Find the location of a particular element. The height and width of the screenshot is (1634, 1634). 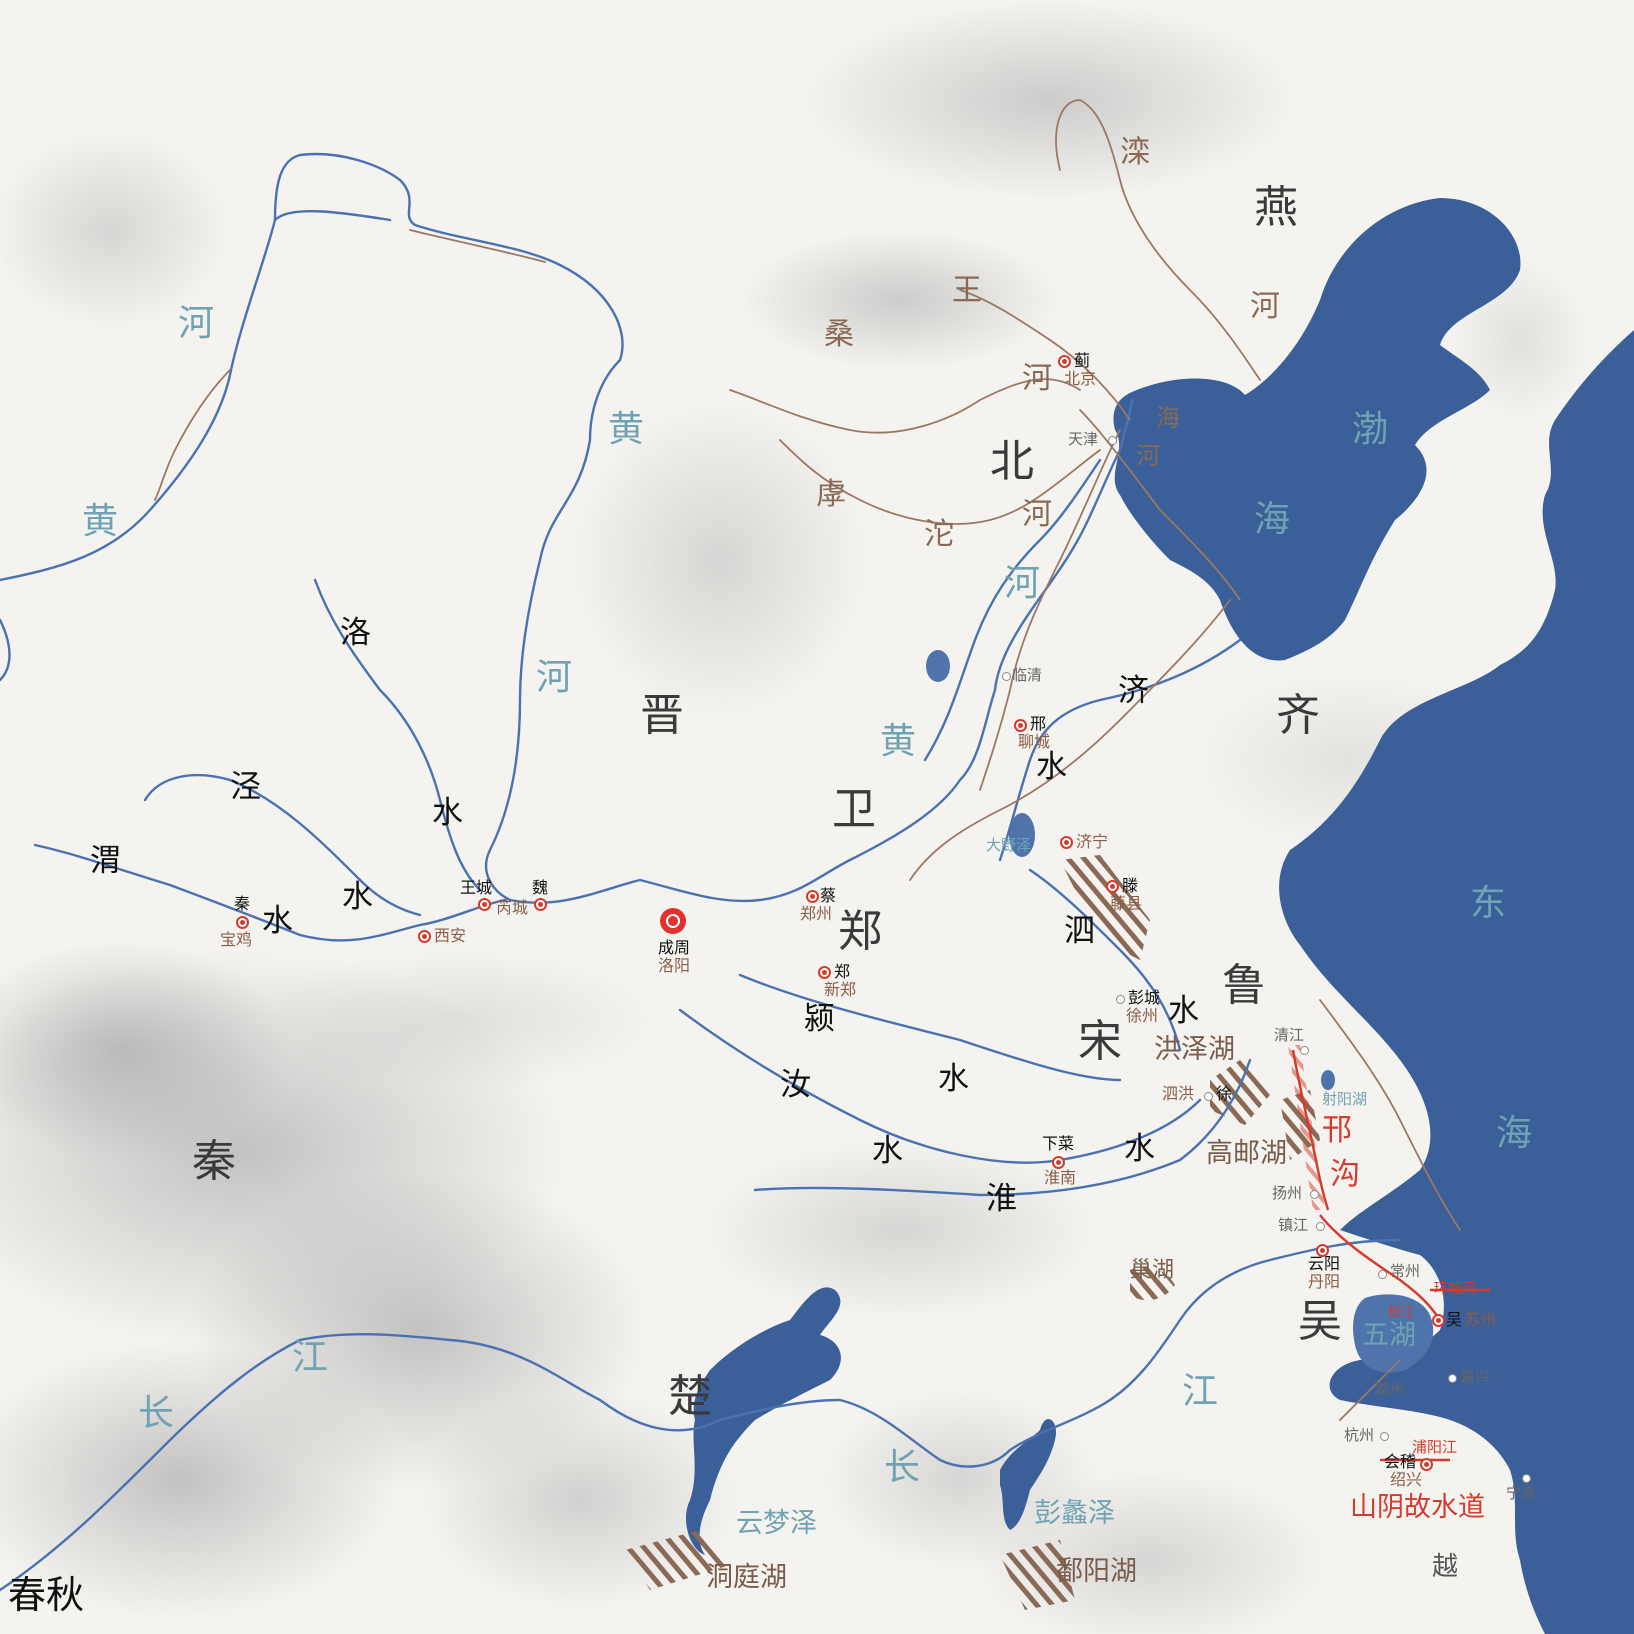

weishui-1: 渭 is located at coordinates (105, 861).